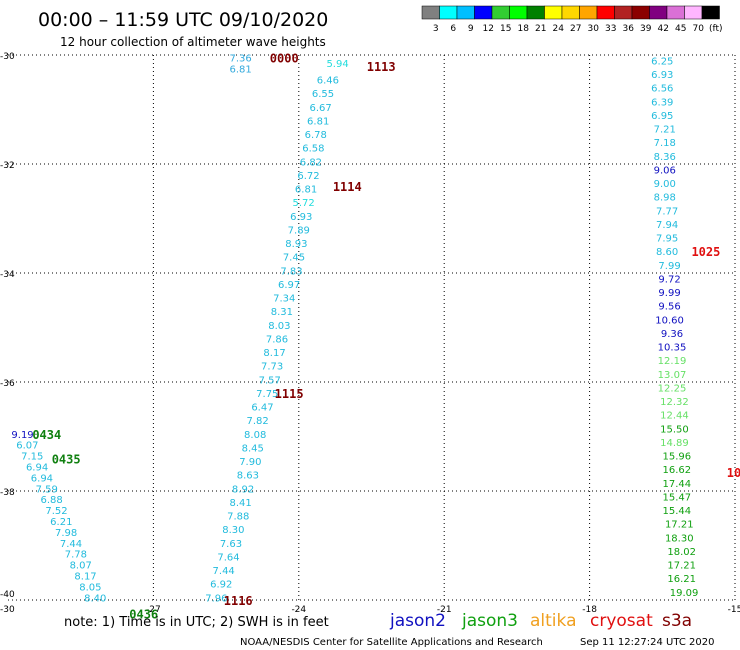 Image resolution: width=740 pixels, height=650 pixels. I want to click on swh-value: 17.21, so click(679, 525).